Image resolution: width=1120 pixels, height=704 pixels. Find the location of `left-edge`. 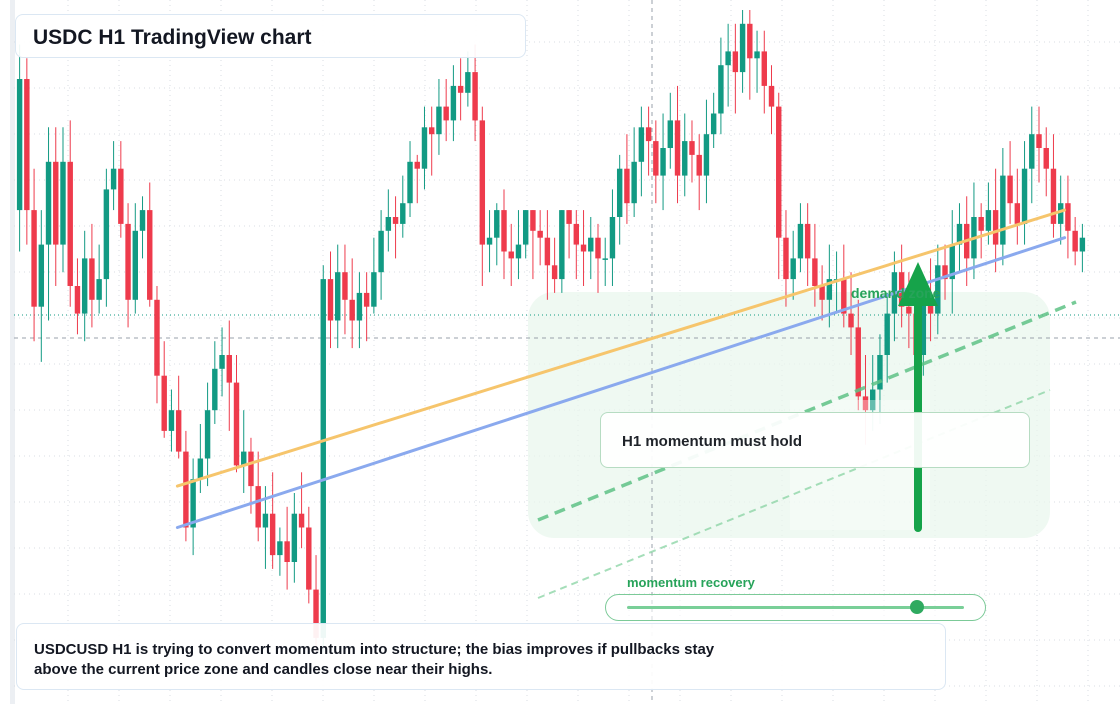

left-edge is located at coordinates (12, 352).